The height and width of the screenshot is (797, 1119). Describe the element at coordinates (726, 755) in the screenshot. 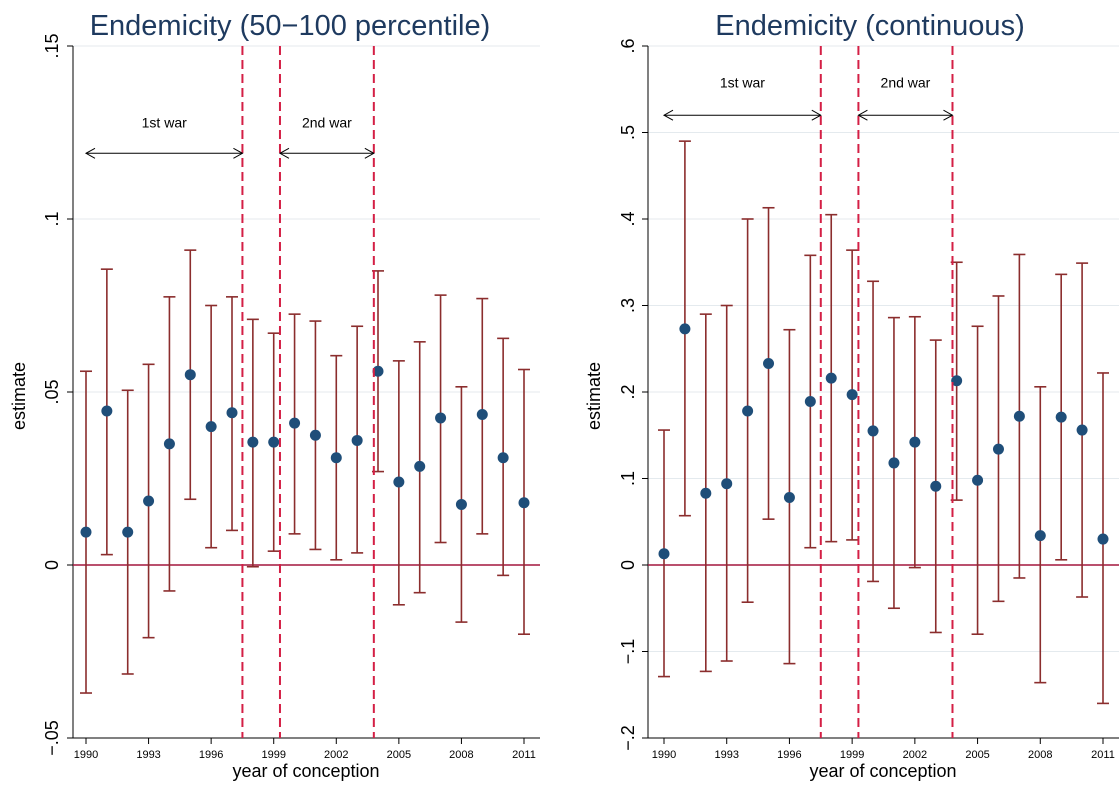

I see `x-tick-label-right-1: 1993` at that location.